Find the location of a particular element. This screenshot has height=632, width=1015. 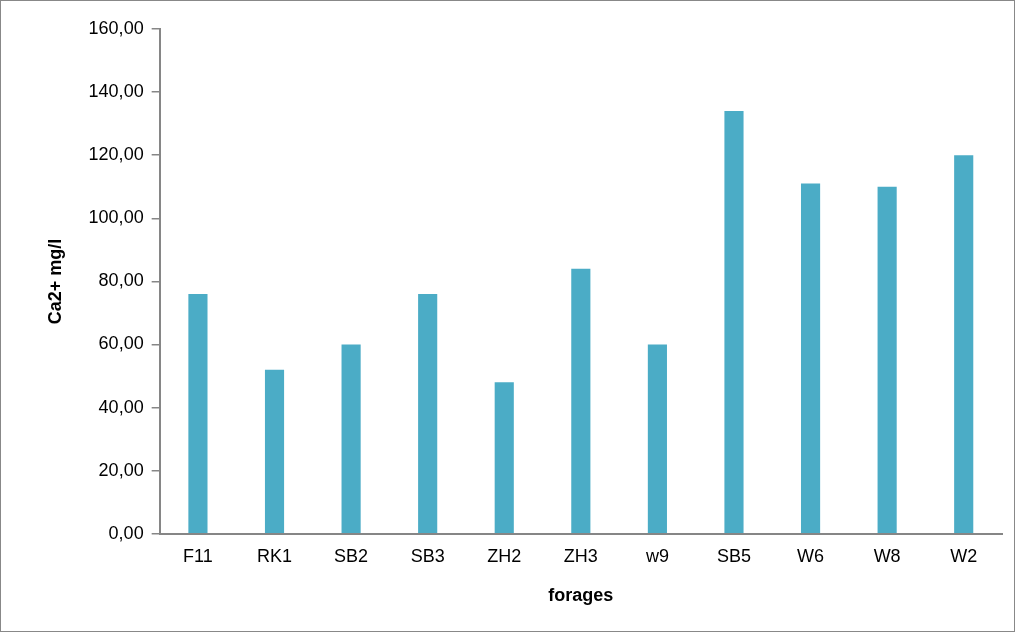

y-tick-label: 40,00 is located at coordinates (121, 406).